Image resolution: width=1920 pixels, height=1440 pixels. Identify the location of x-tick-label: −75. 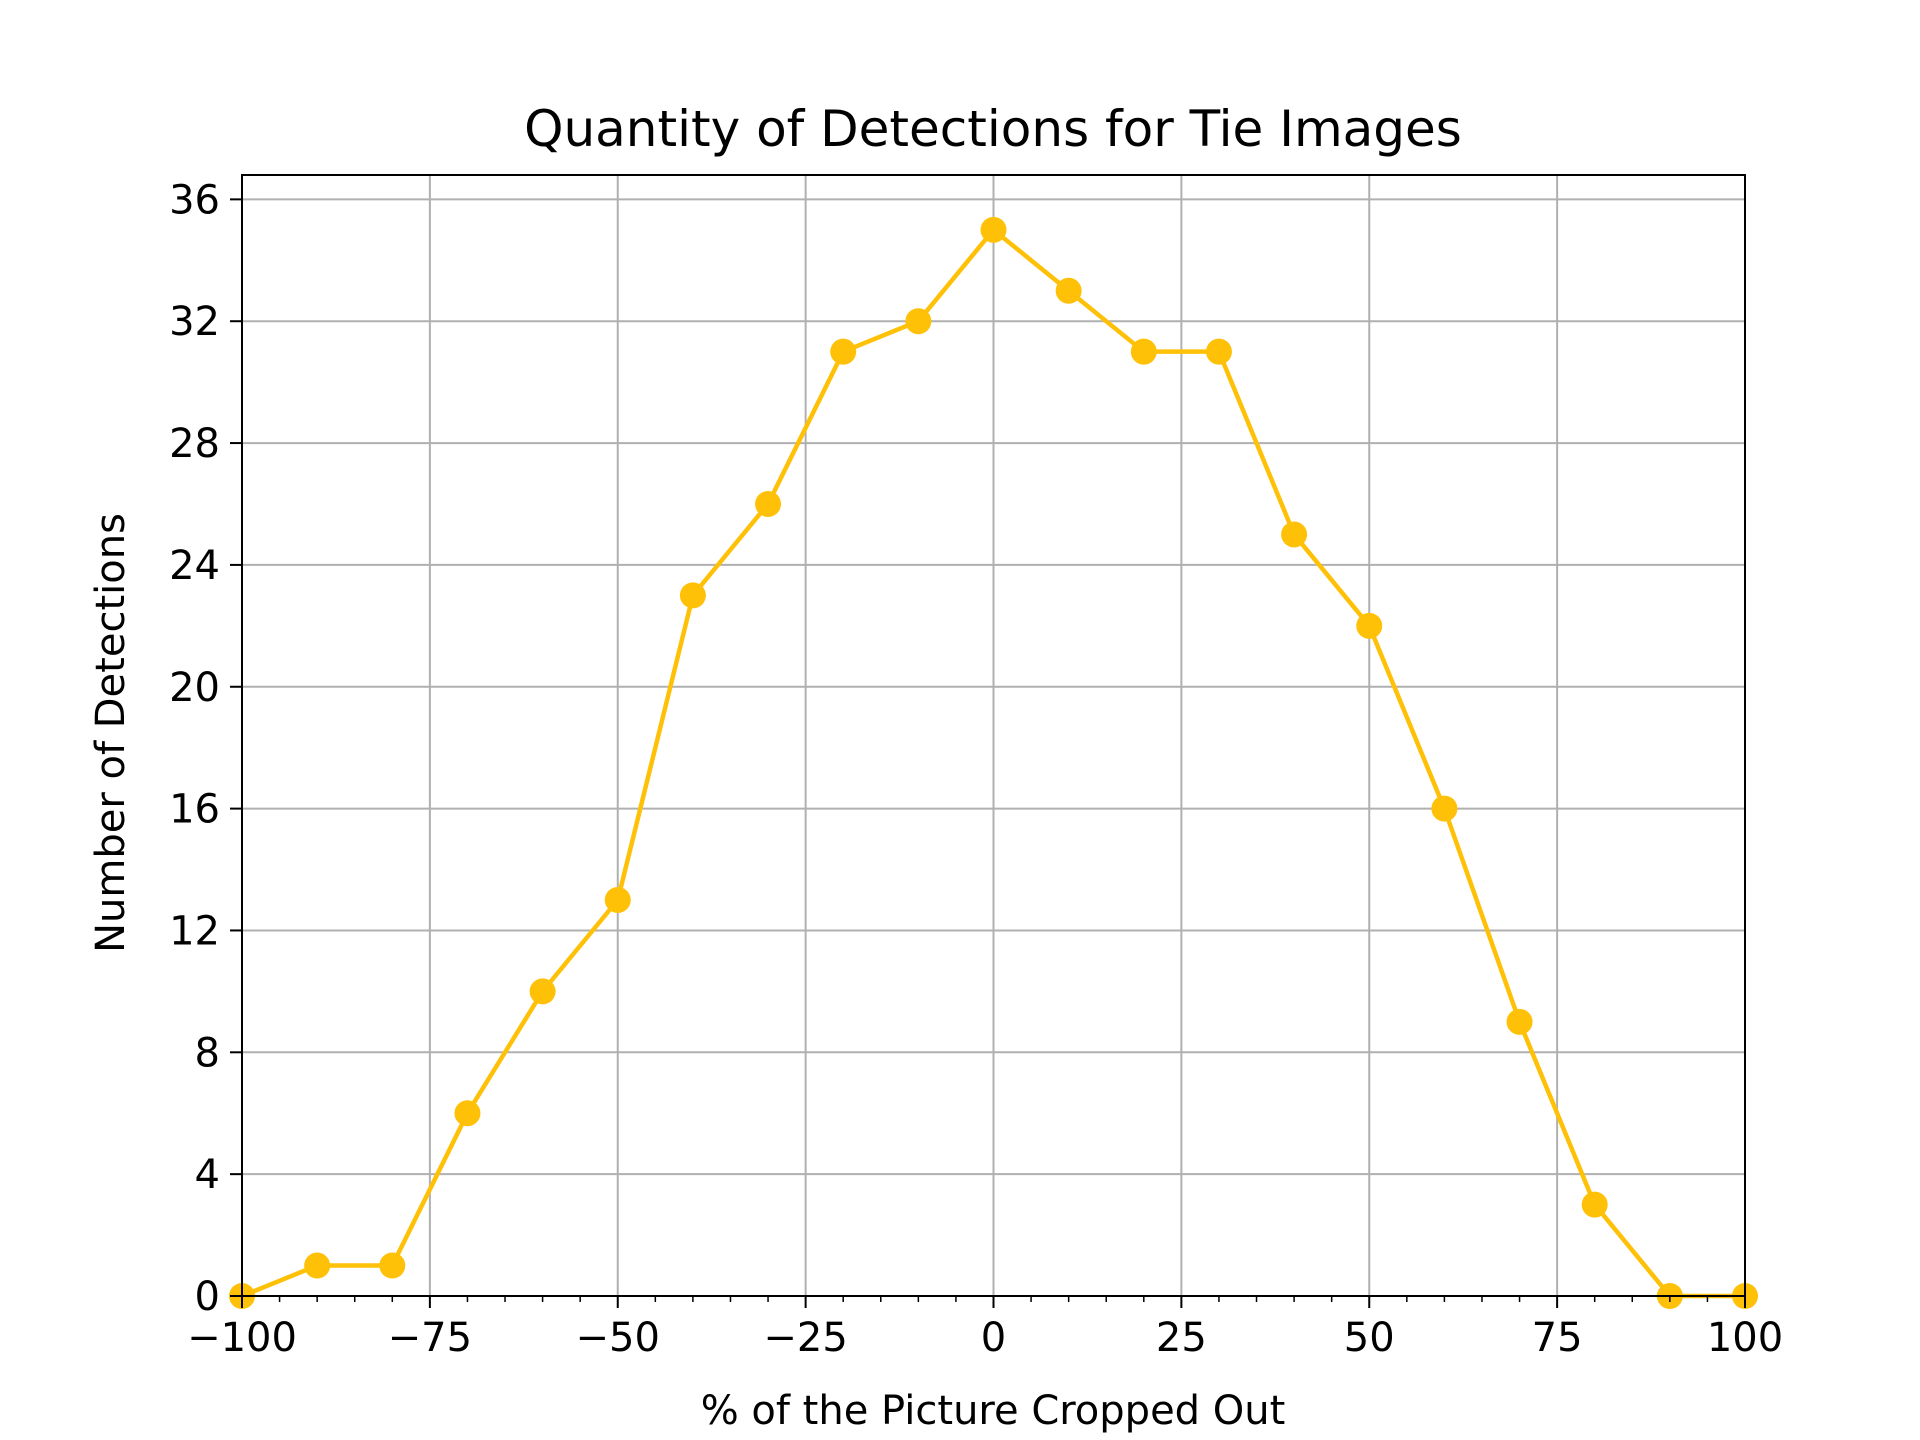
(430, 1338).